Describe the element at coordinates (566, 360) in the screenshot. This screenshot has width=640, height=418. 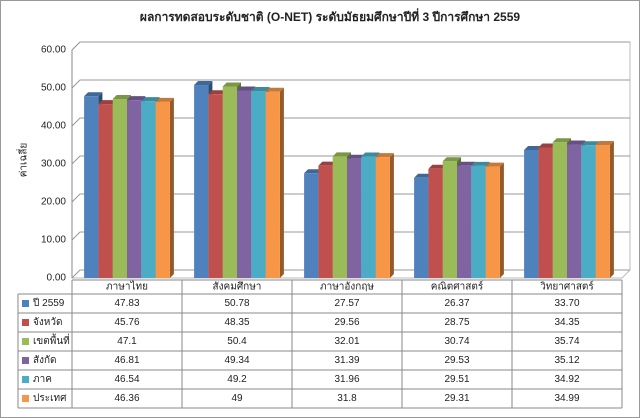
I see `table-value: 35.12` at that location.